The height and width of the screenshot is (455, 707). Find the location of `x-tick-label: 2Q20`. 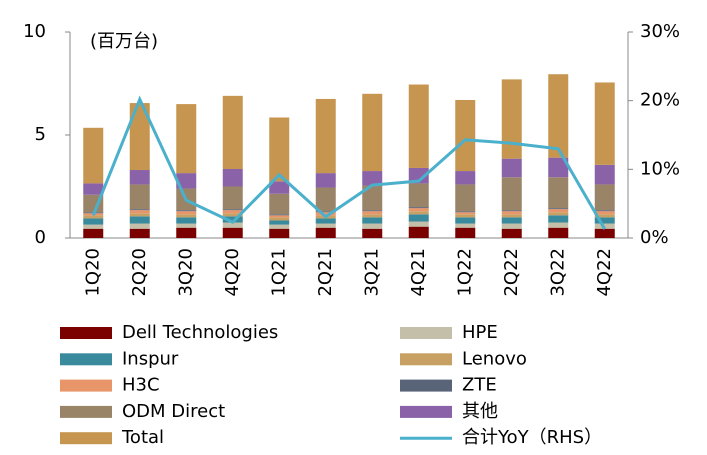

x-tick-label: 2Q20 is located at coordinates (139, 272).